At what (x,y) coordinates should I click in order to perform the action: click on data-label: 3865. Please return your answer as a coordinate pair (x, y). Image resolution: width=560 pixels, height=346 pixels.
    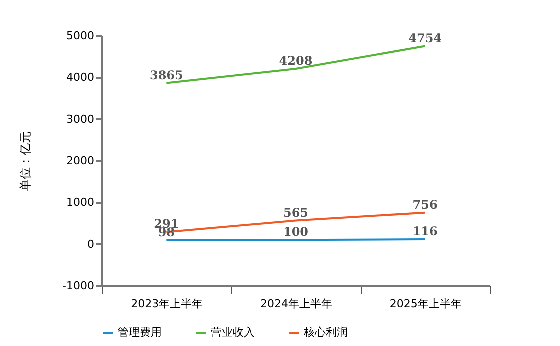
    Looking at the image, I should click on (167, 75).